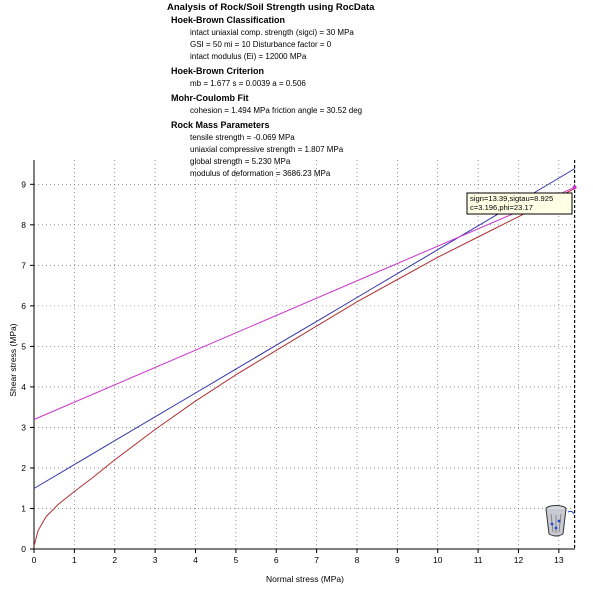  What do you see at coordinates (195, 560) in the screenshot?
I see `x-tick-label: 4` at bounding box center [195, 560].